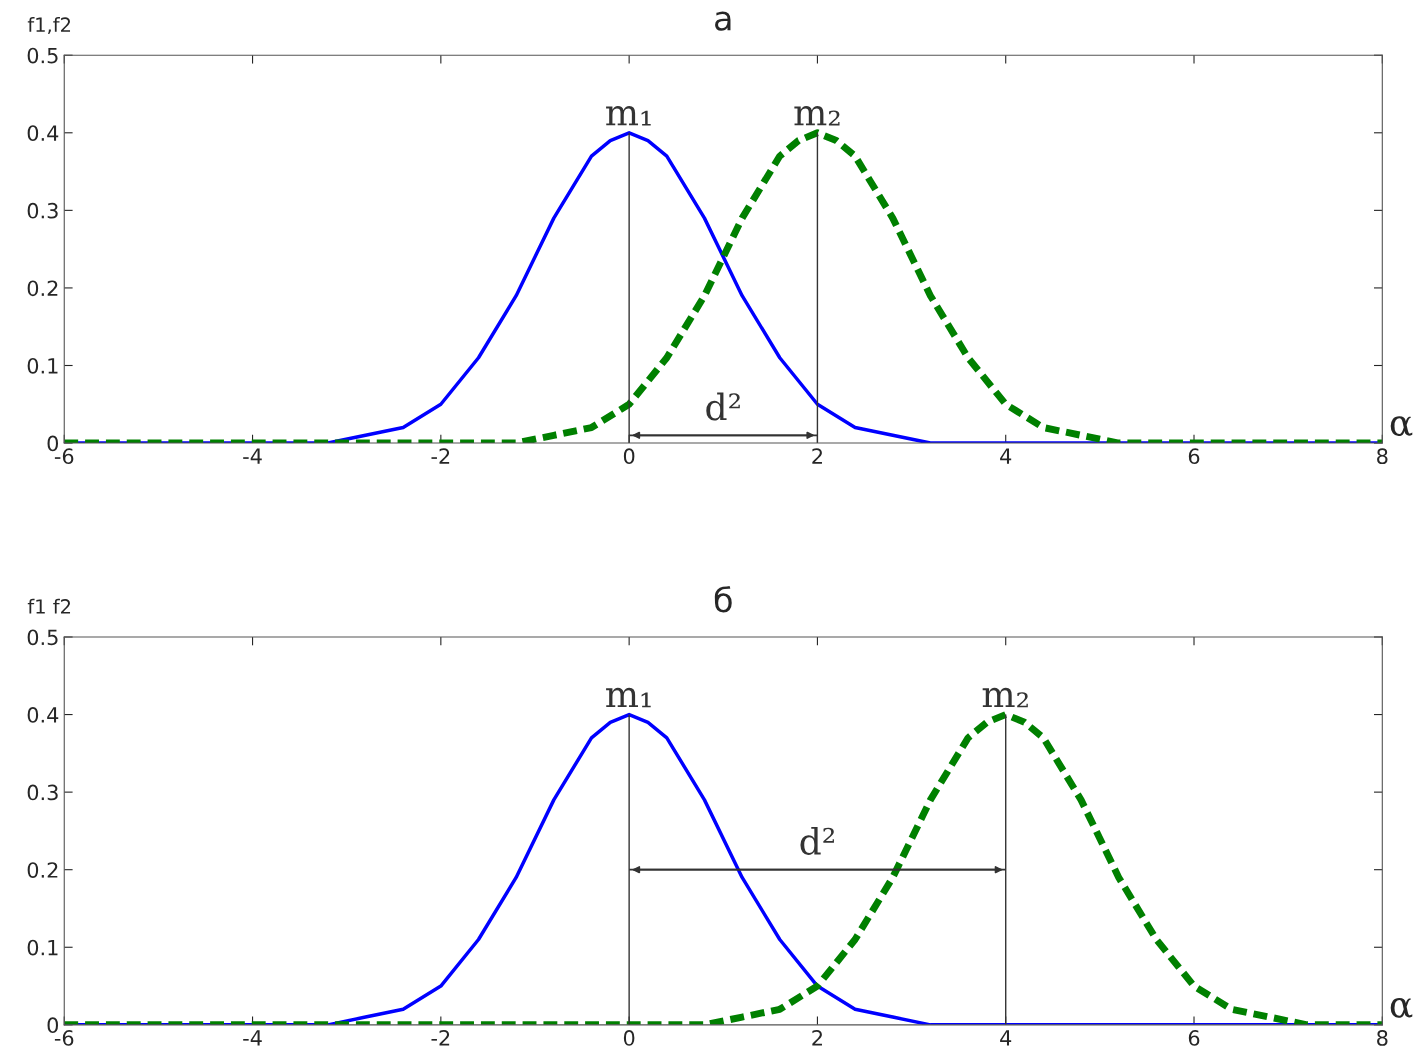  Describe the element at coordinates (49, 26) in the screenshot. I see `y-axis-title: f1,f2` at that location.